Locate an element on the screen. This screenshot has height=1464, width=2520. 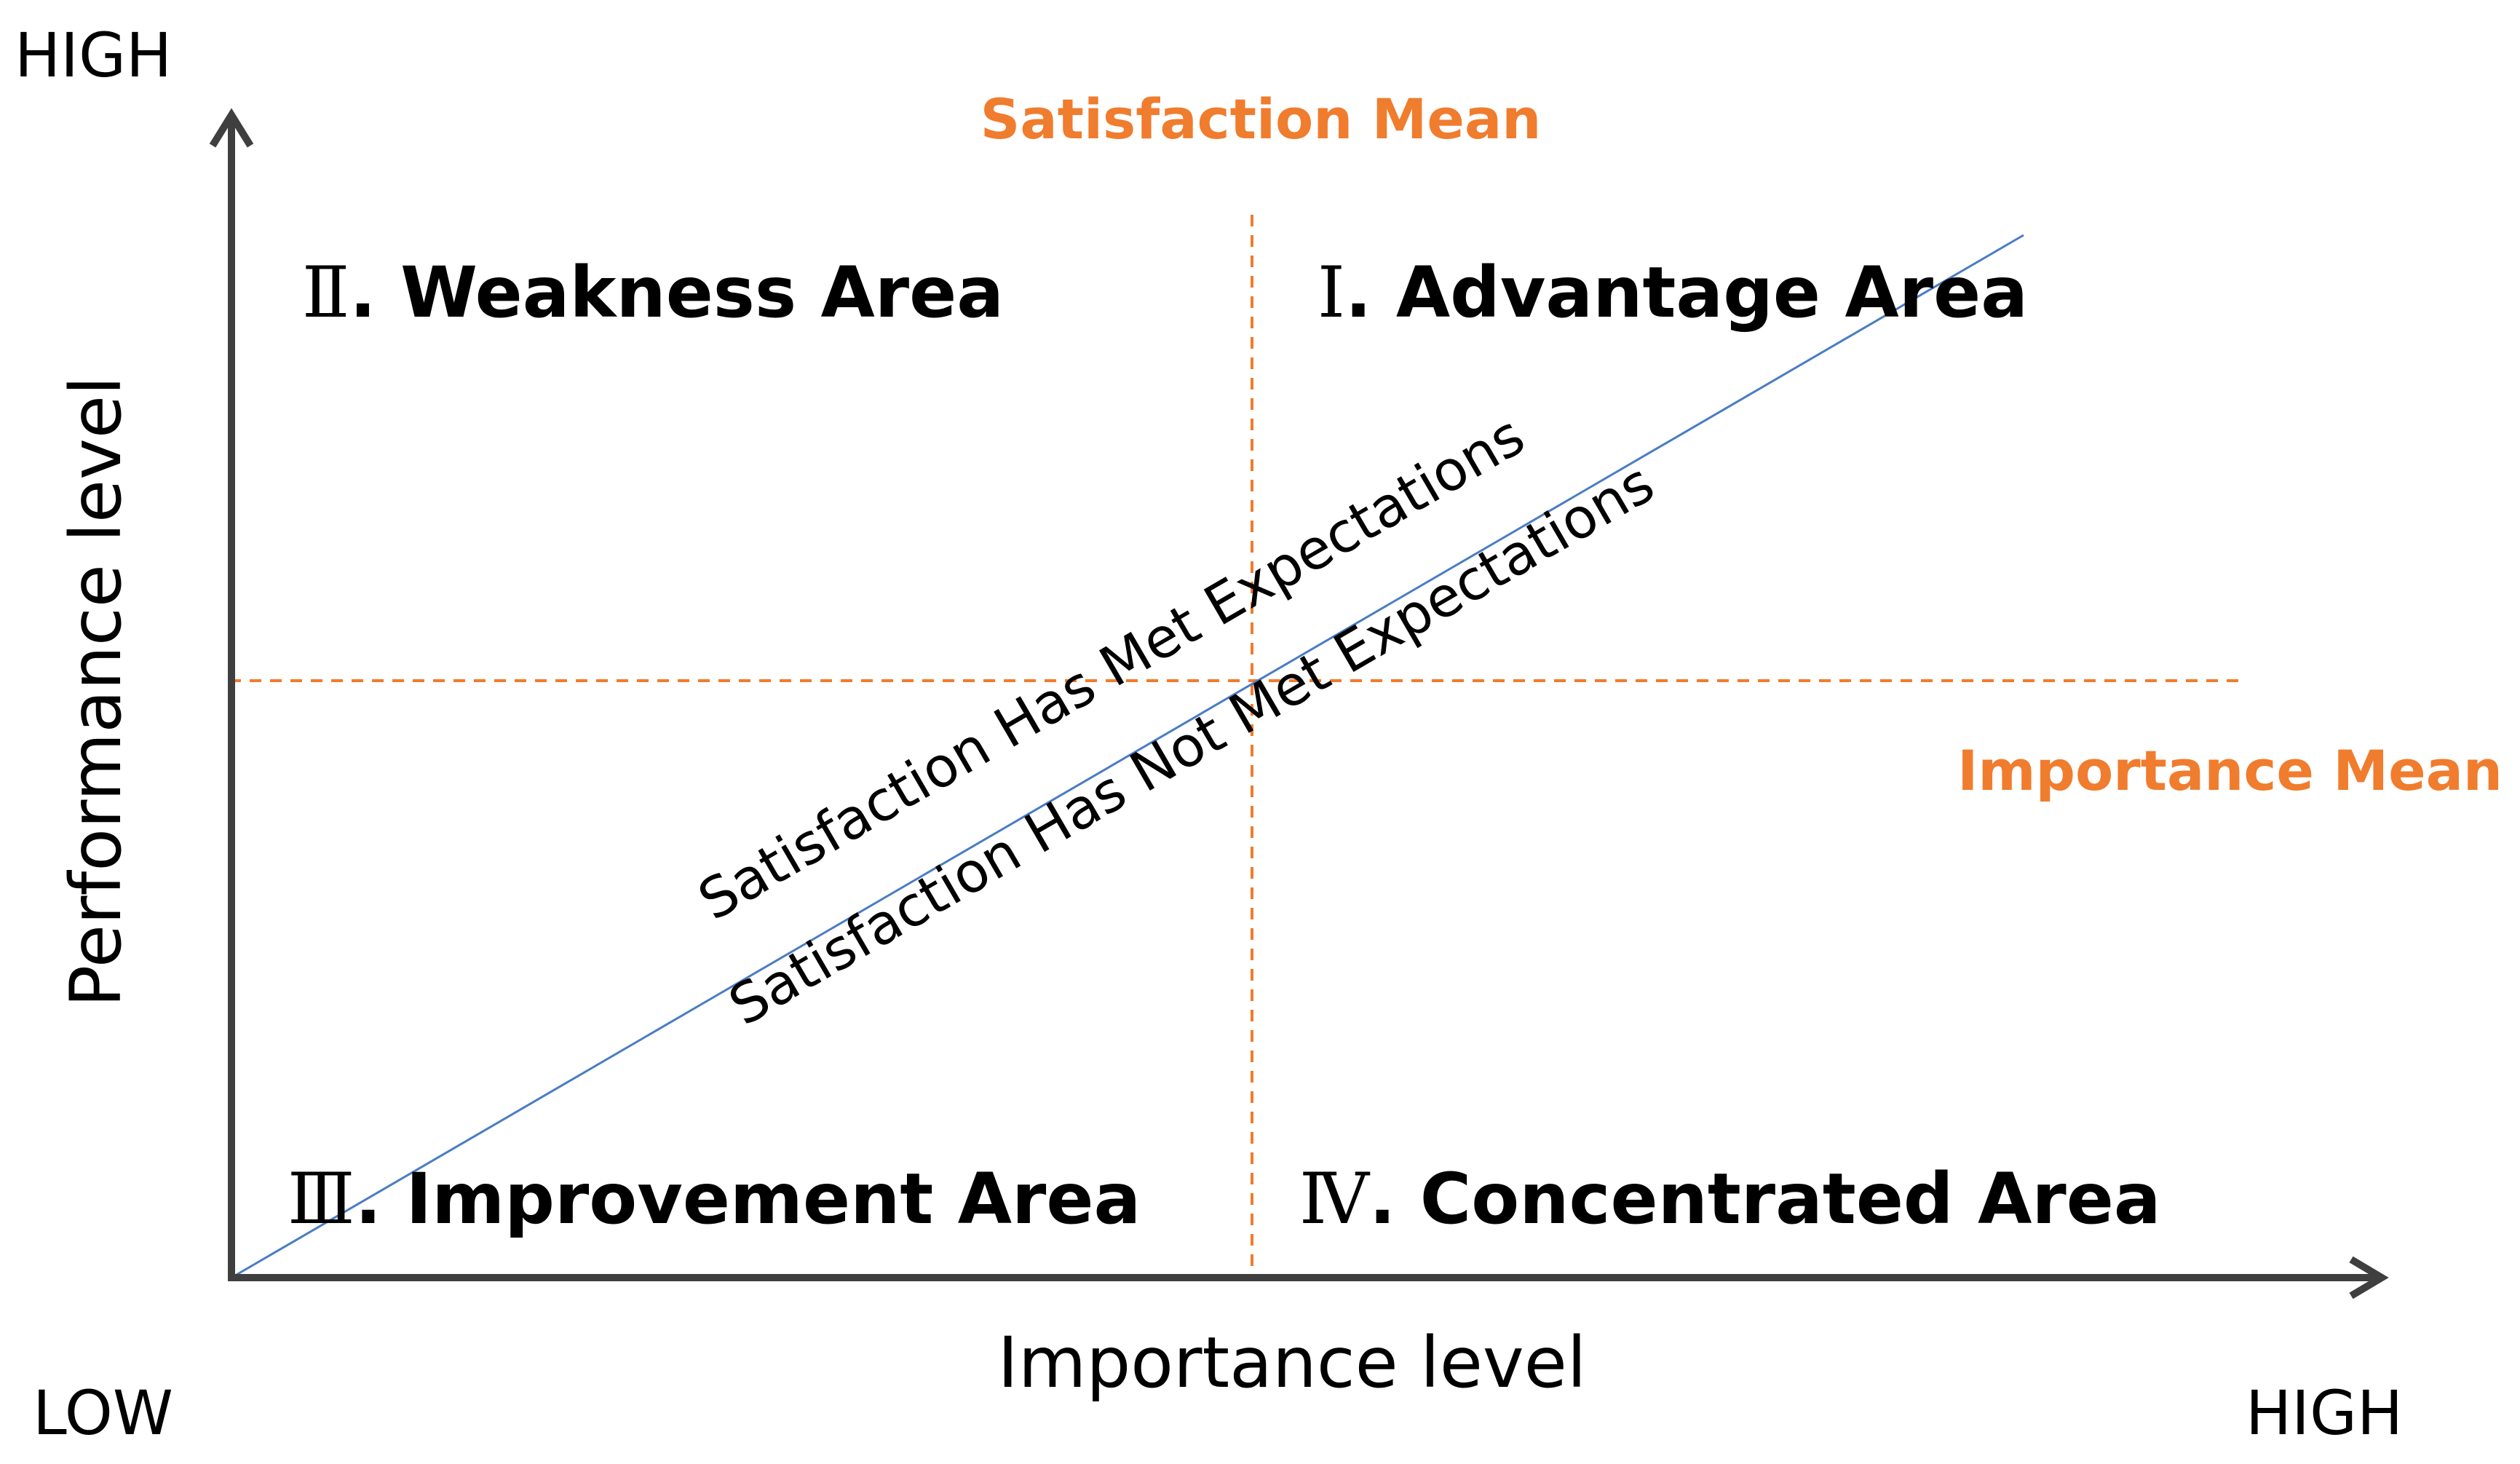
x-axis-arrow is located at coordinates (2369, 1277).